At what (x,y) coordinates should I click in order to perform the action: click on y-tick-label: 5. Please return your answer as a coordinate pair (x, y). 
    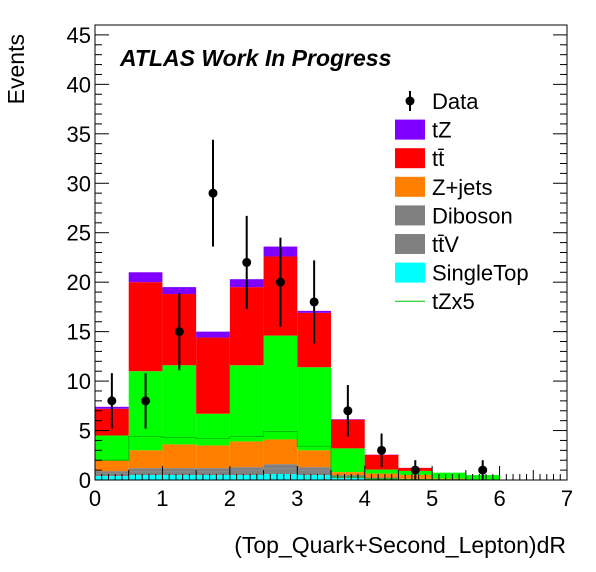
    Looking at the image, I should click on (85, 431).